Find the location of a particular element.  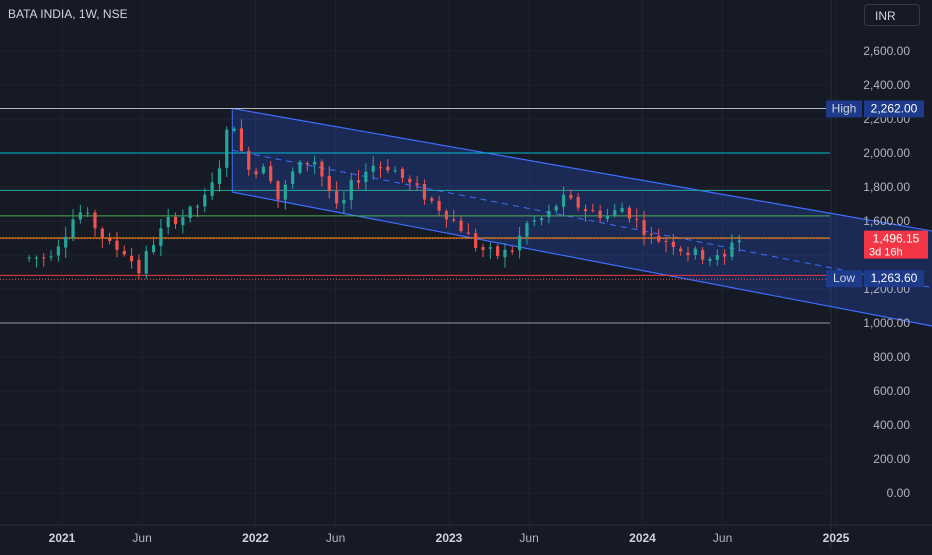

high-label: High is located at coordinates (844, 108).